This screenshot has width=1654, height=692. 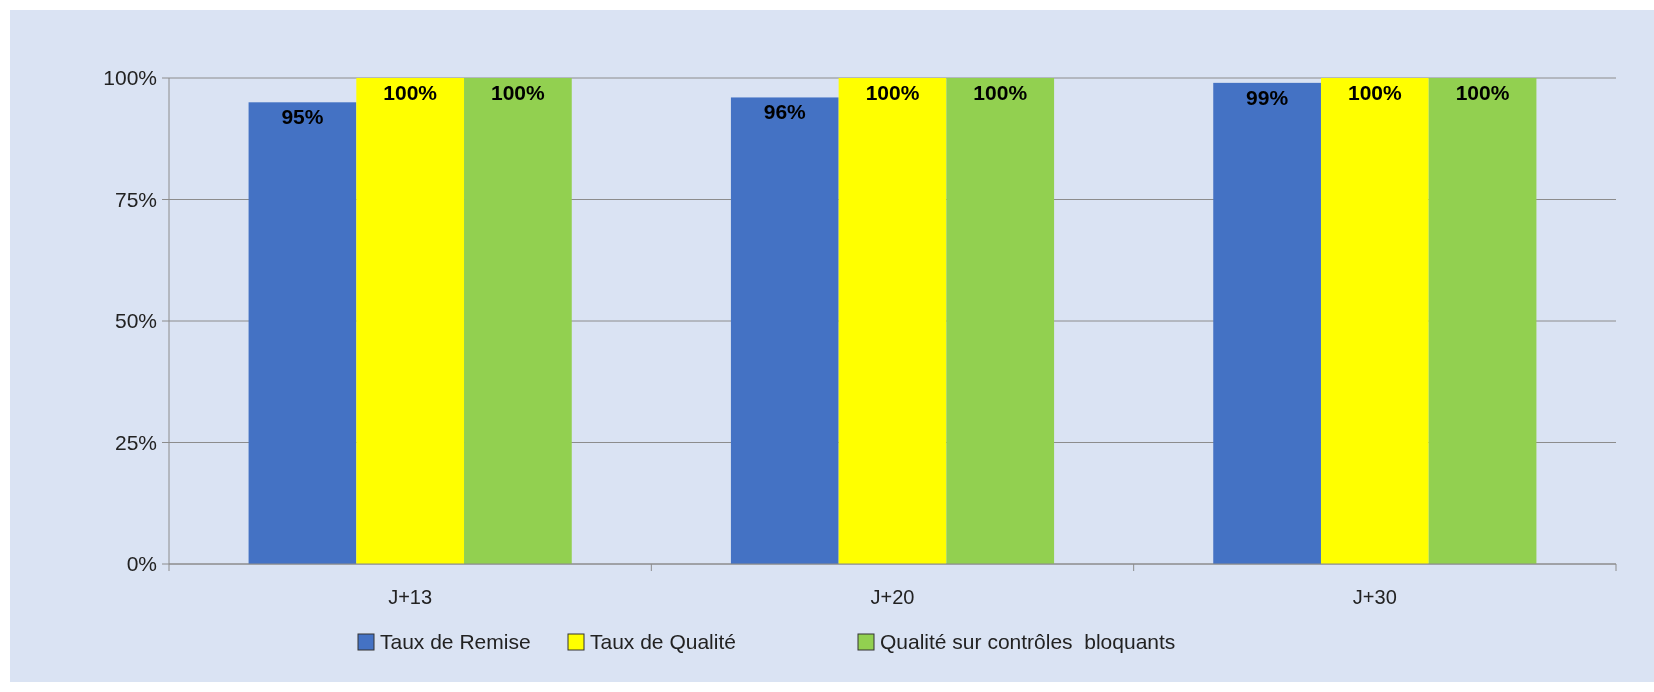 What do you see at coordinates (1267, 97) in the screenshot?
I see `data-label: 99%` at bounding box center [1267, 97].